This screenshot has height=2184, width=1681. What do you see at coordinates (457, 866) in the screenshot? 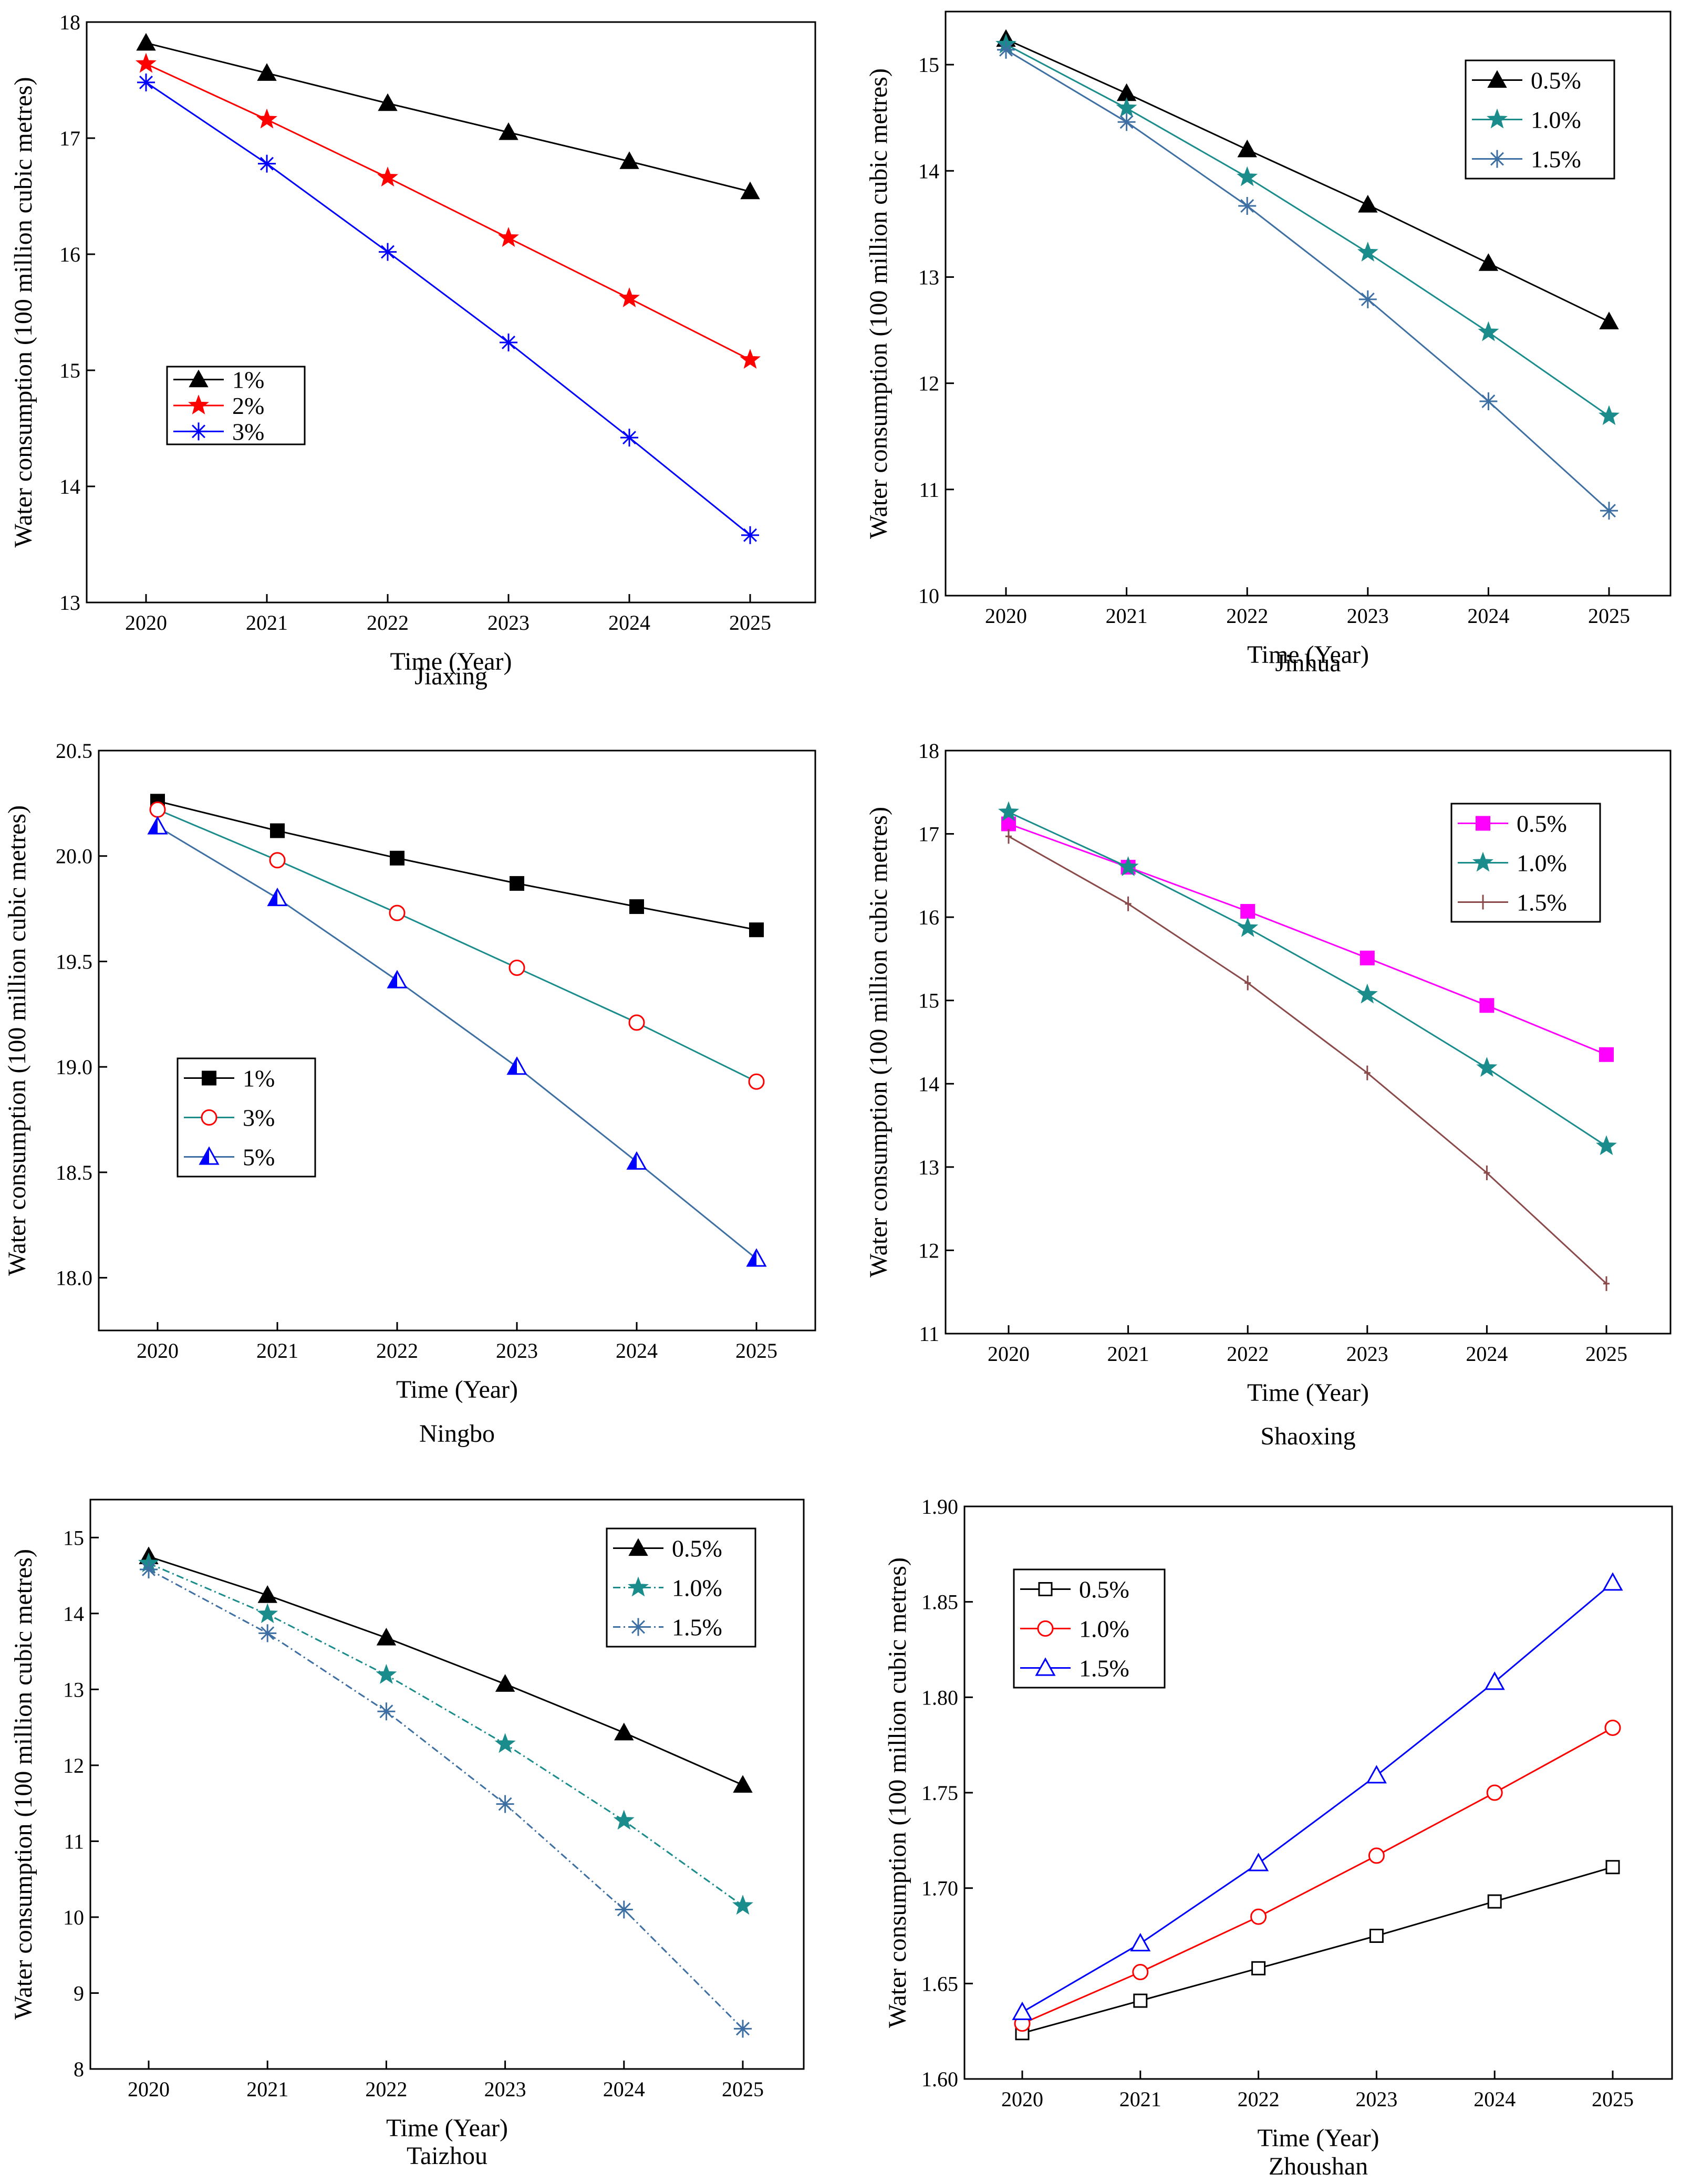
I see `series-1pct` at bounding box center [457, 866].